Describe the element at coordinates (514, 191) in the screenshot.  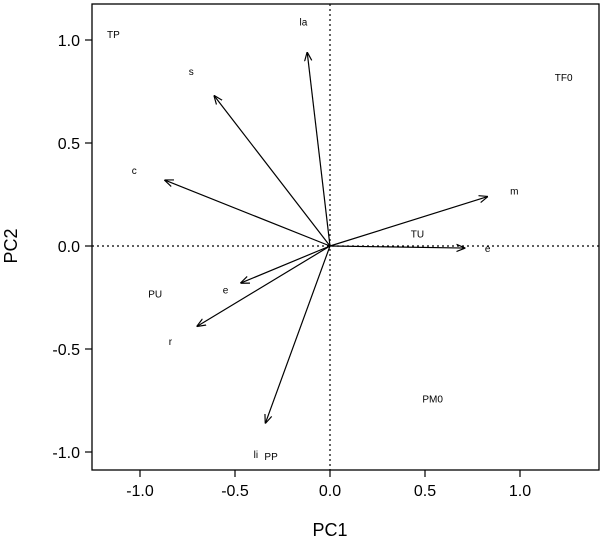
I see `loading-label-m: m` at that location.